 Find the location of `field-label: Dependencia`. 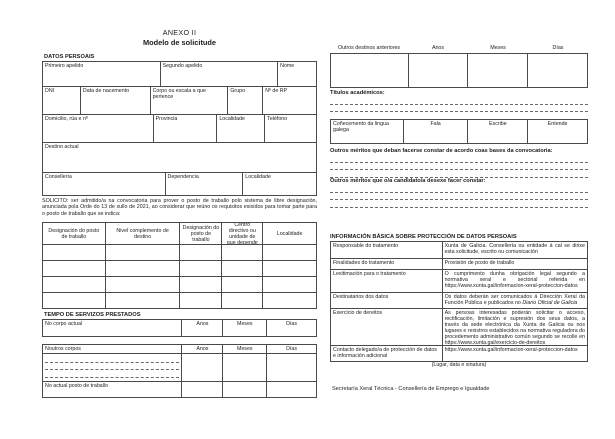

field-label: Dependencia is located at coordinates (183, 177).